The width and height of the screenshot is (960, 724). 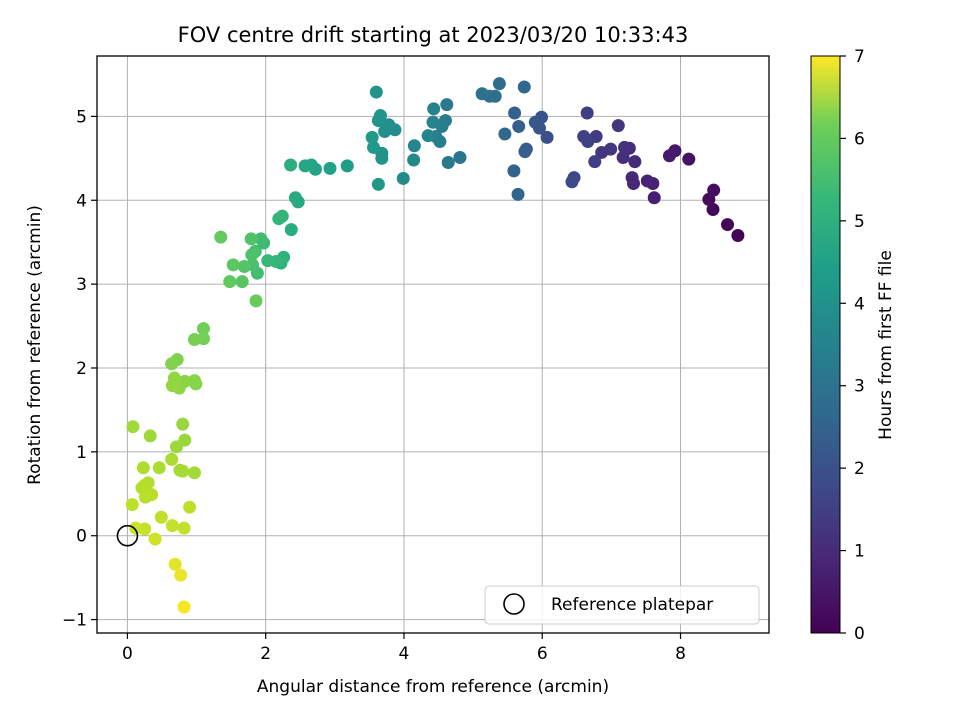 What do you see at coordinates (265, 654) in the screenshot?
I see `x-tick-label: 2` at bounding box center [265, 654].